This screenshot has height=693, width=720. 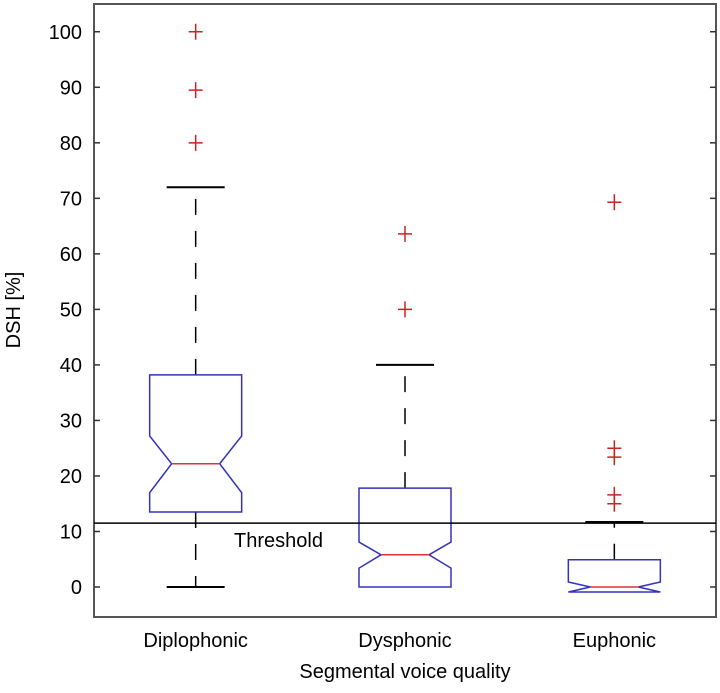 What do you see at coordinates (404, 641) in the screenshot?
I see `x-tick-label: Dysphonic` at bounding box center [404, 641].